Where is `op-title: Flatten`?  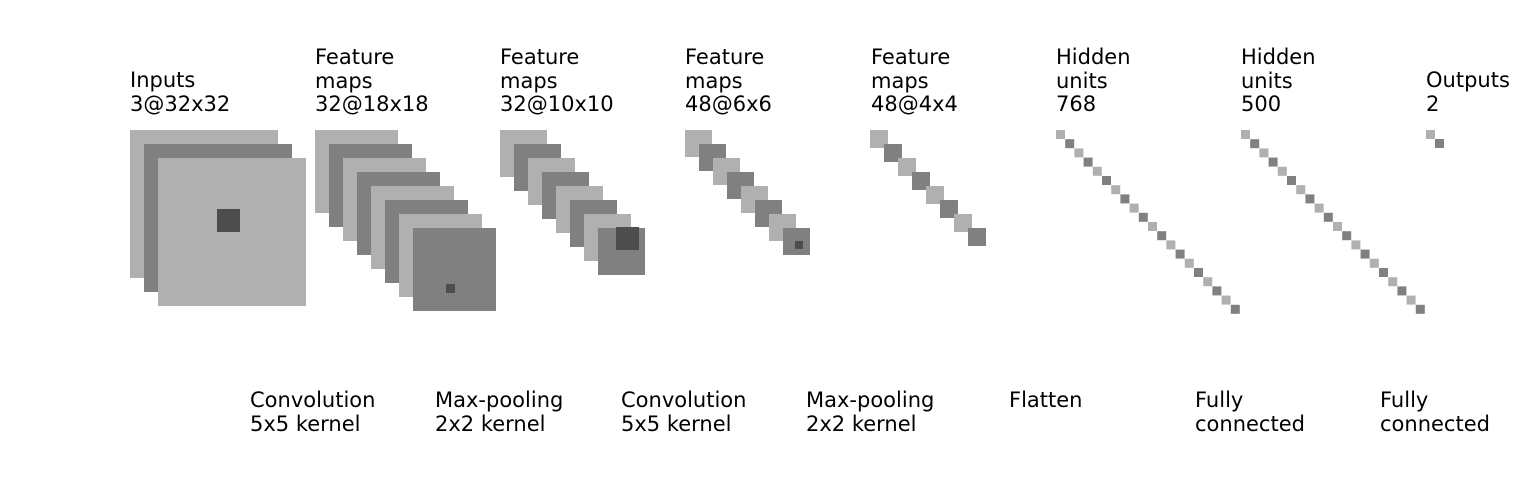 op-title: Flatten is located at coordinates (1046, 400).